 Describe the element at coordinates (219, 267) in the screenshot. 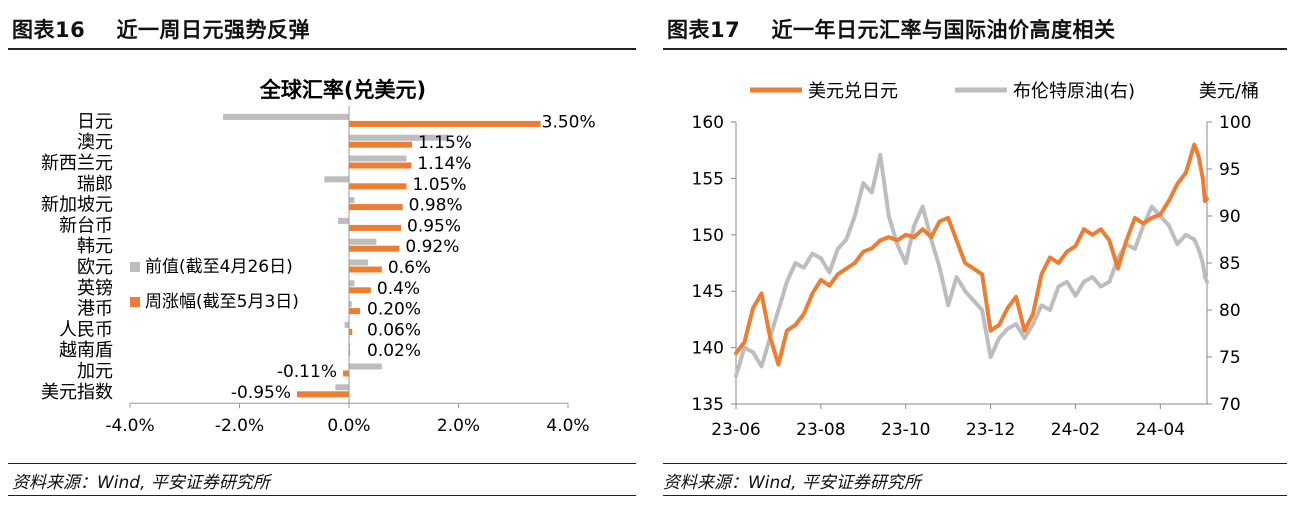

I see `legend-label: 前值(截至4月26日)` at that location.